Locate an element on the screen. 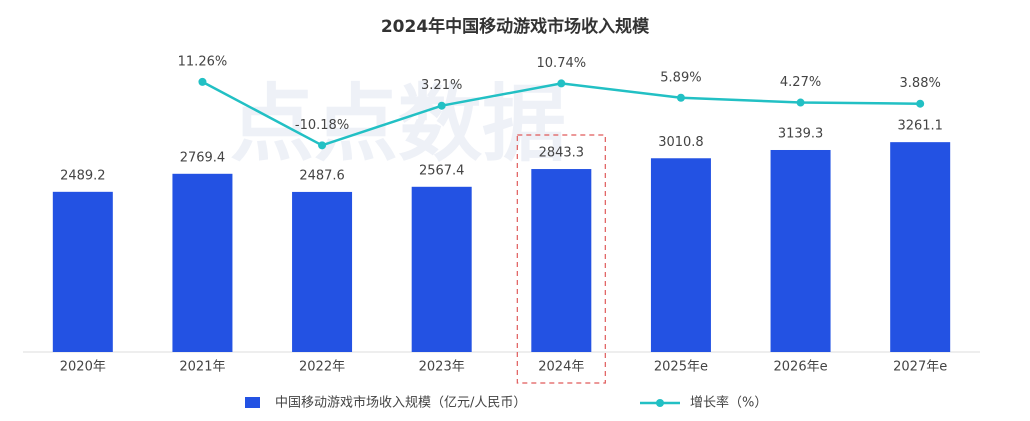 The height and width of the screenshot is (421, 1030). bar-label: 2487.6 is located at coordinates (322, 175).